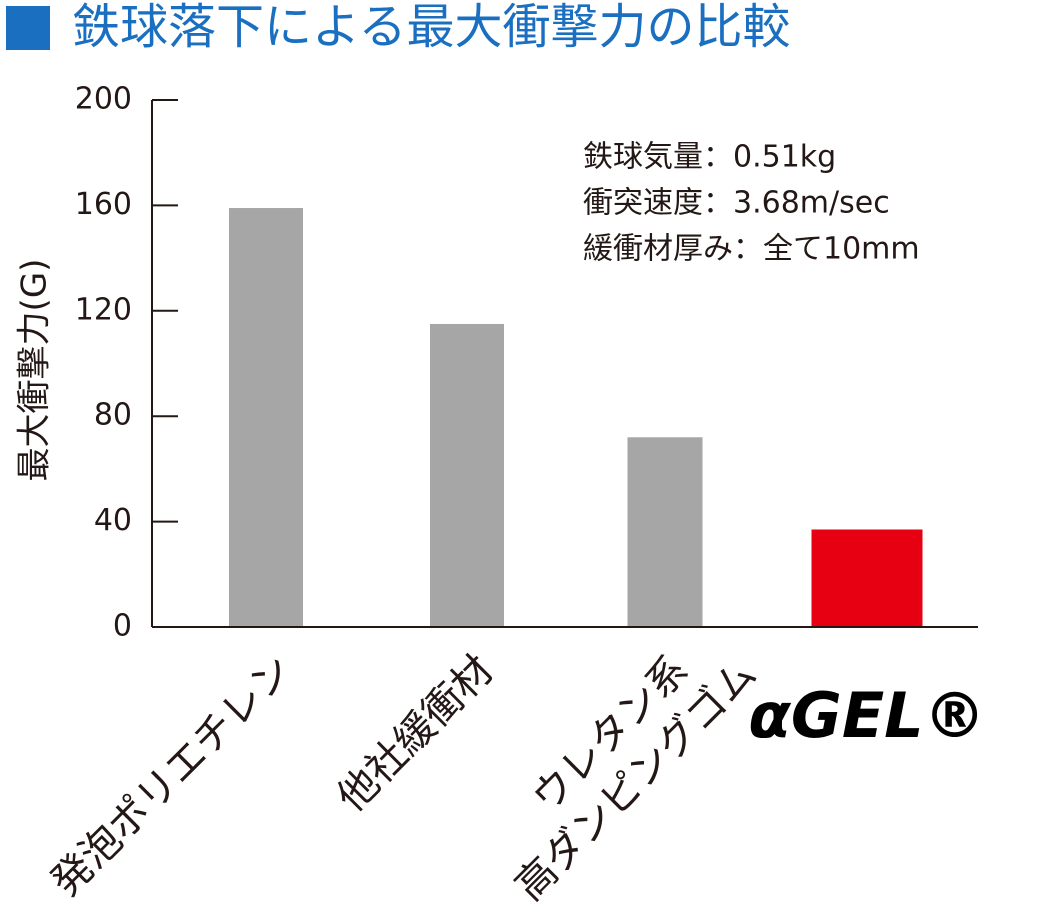  I want to click on x-tick-label: 発泡ポリエチレン, so click(172, 776).